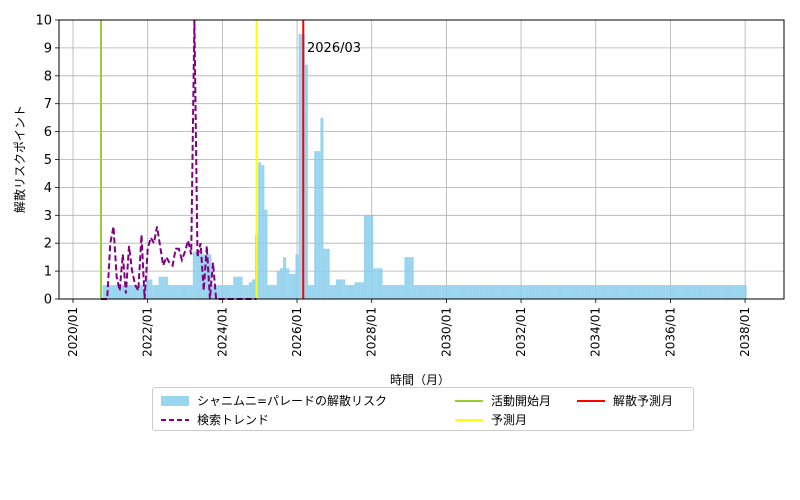 Image resolution: width=800 pixels, height=500 pixels. I want to click on x-tick-label: 2028/01, so click(372, 332).